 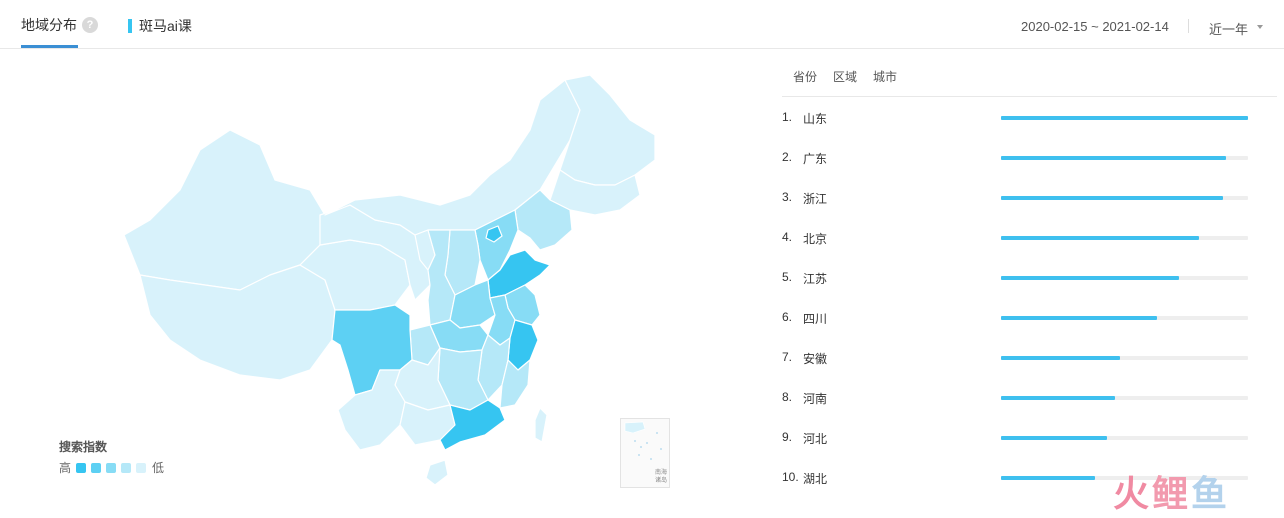 I want to click on rank-number: 8., so click(x=787, y=397).